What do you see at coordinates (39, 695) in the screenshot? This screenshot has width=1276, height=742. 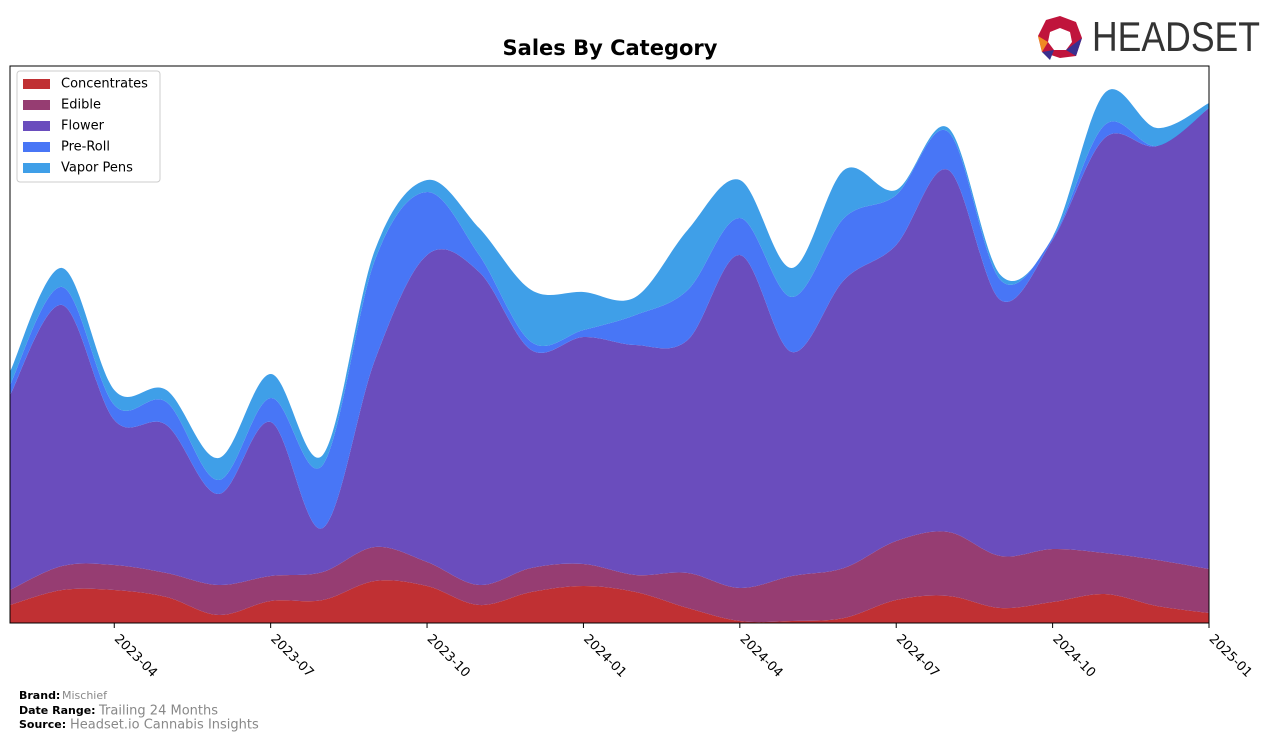 I see `footer-label: Brand:` at bounding box center [39, 695].